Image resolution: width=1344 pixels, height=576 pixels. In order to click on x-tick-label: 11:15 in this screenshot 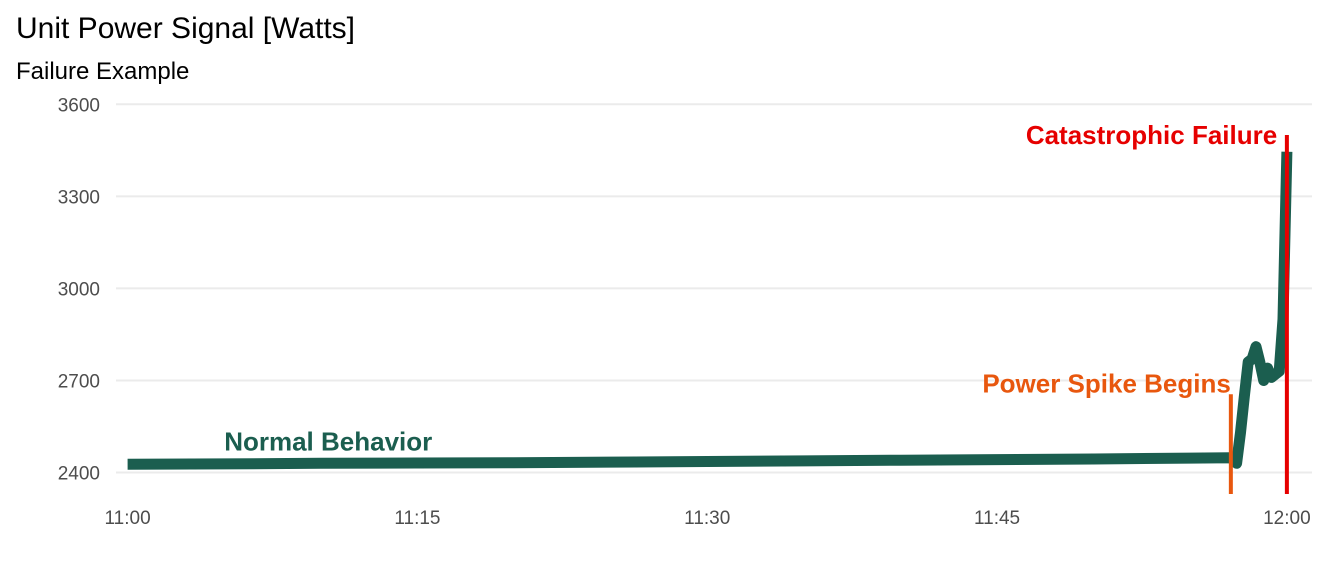, I will do `click(417, 518)`.